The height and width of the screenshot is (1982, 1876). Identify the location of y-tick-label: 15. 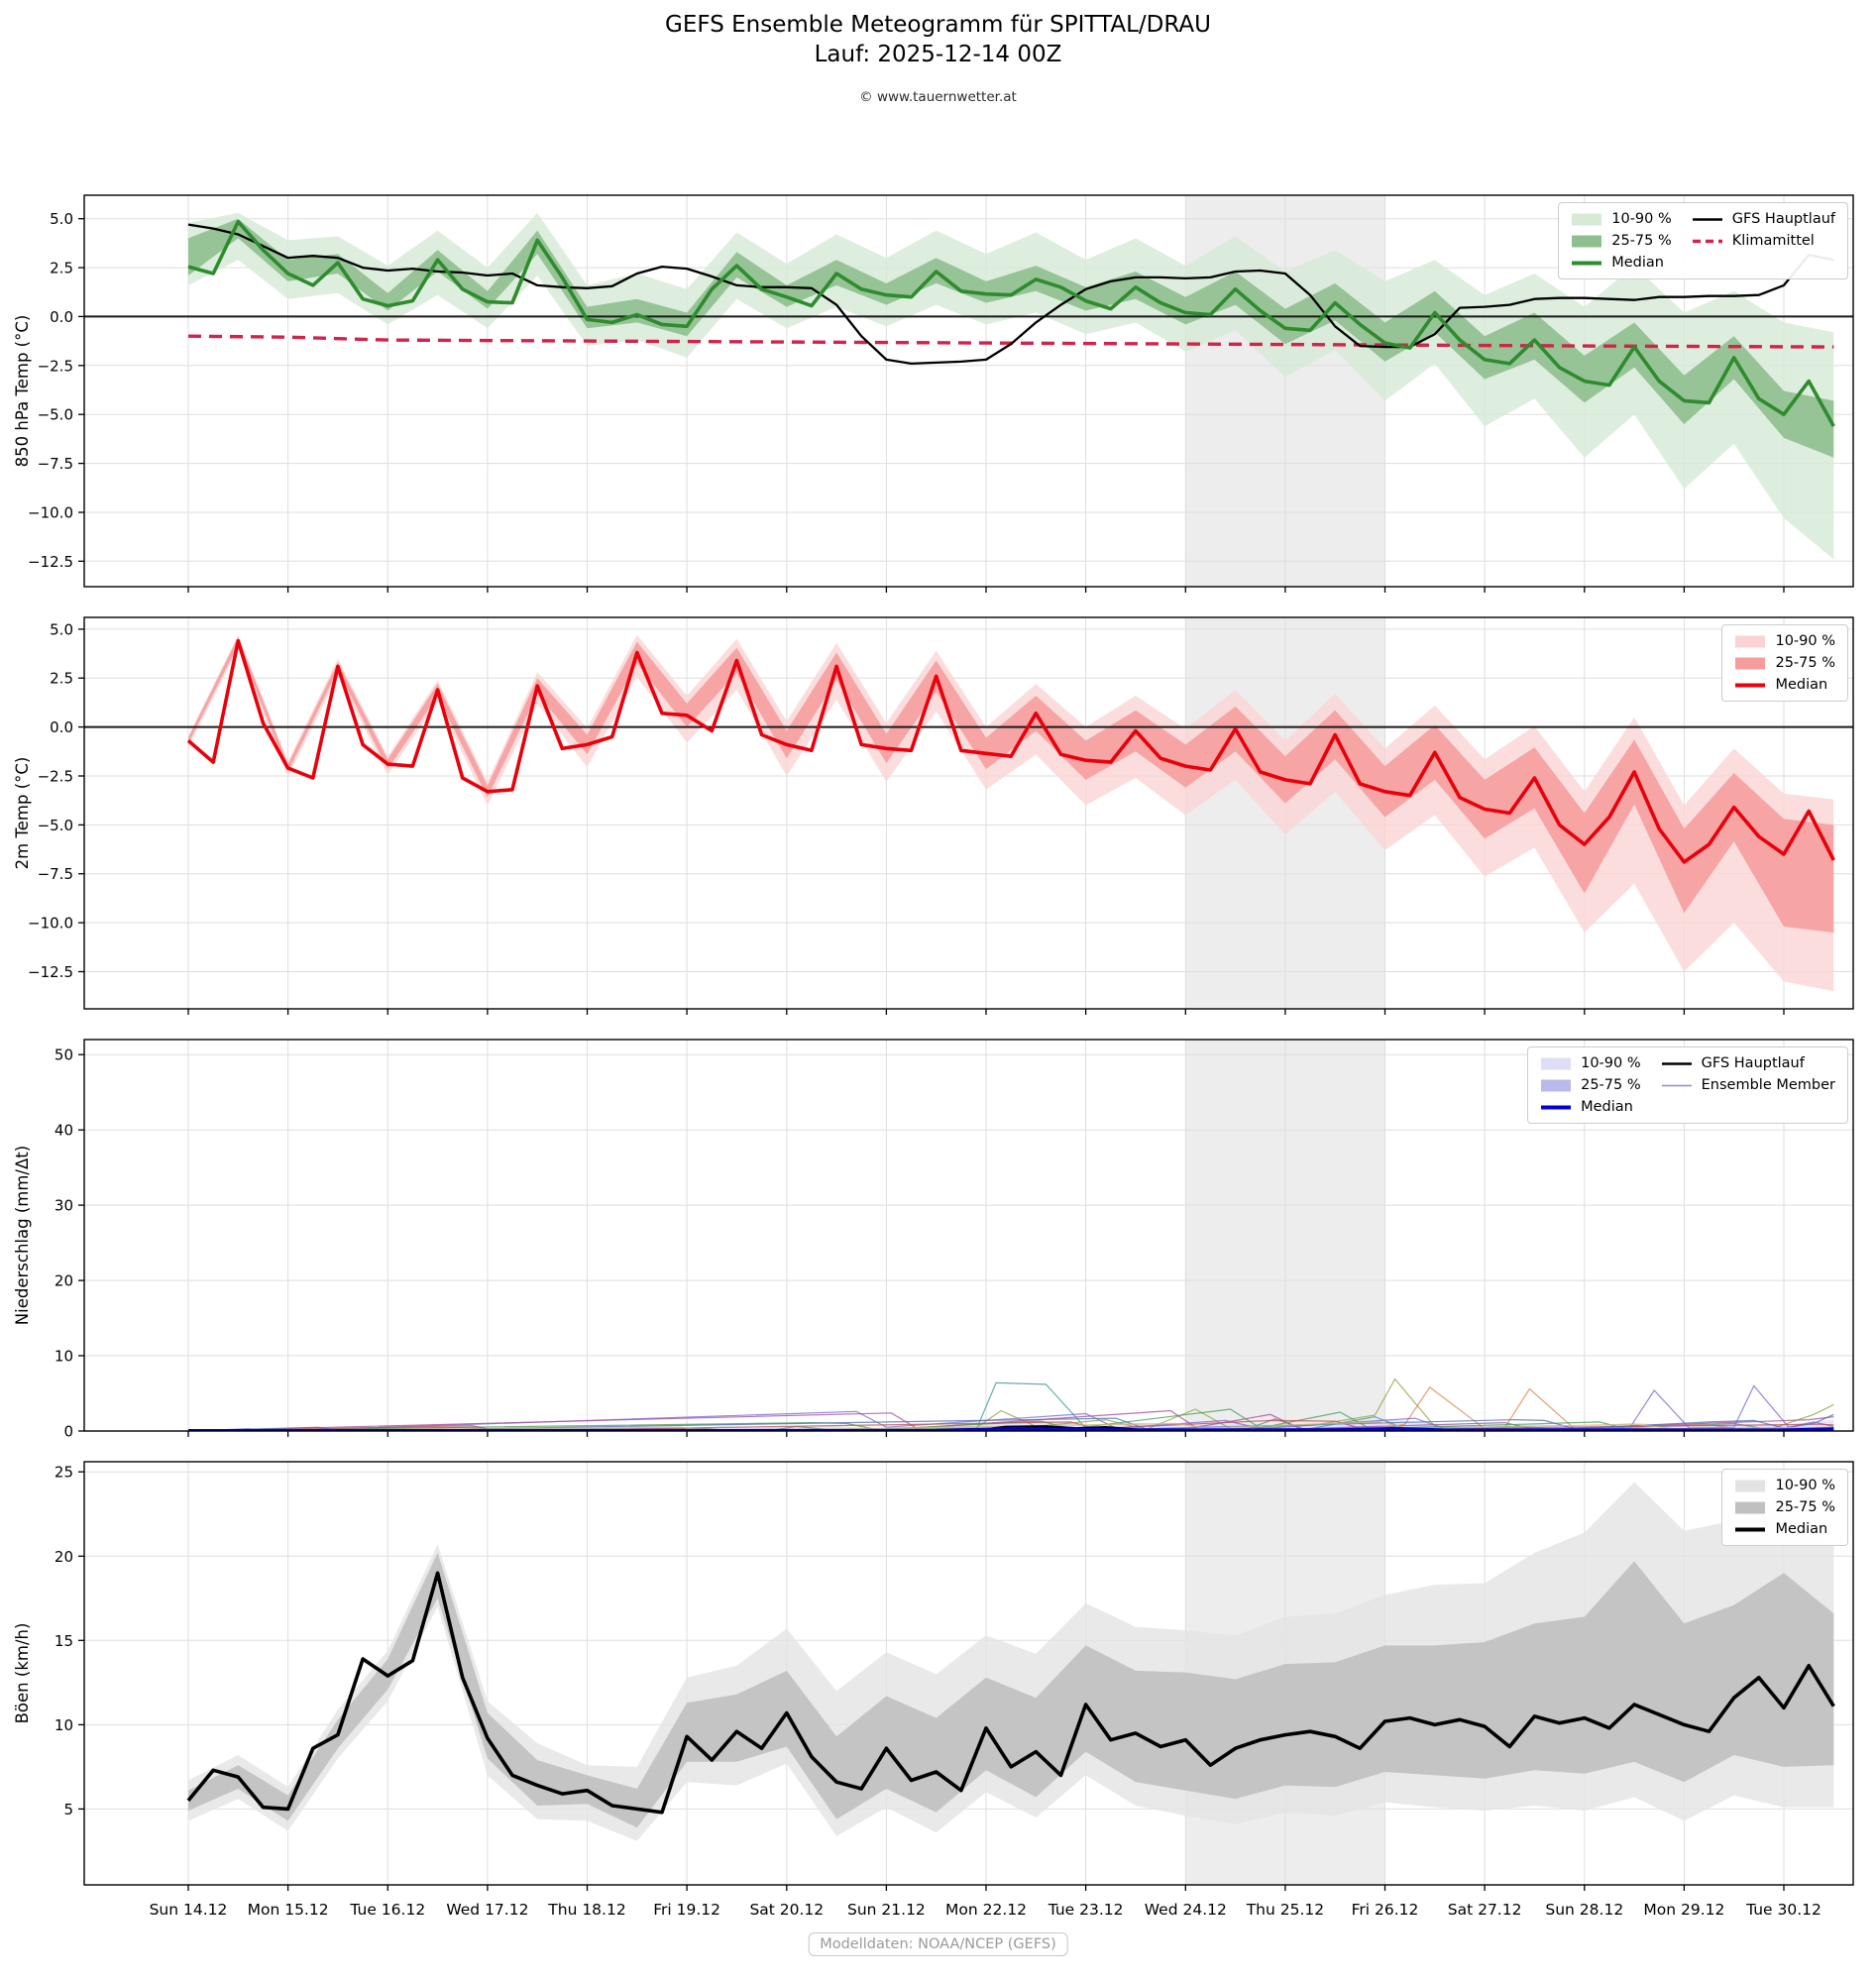
(64, 1641).